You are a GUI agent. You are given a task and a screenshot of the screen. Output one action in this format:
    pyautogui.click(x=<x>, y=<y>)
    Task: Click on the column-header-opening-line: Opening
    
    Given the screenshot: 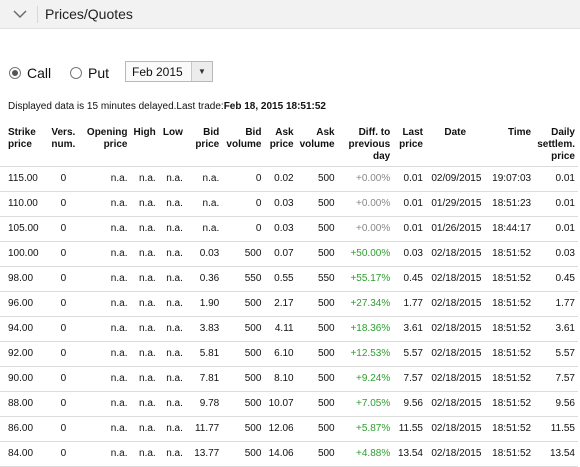 What is the action you would take?
    pyautogui.click(x=107, y=132)
    